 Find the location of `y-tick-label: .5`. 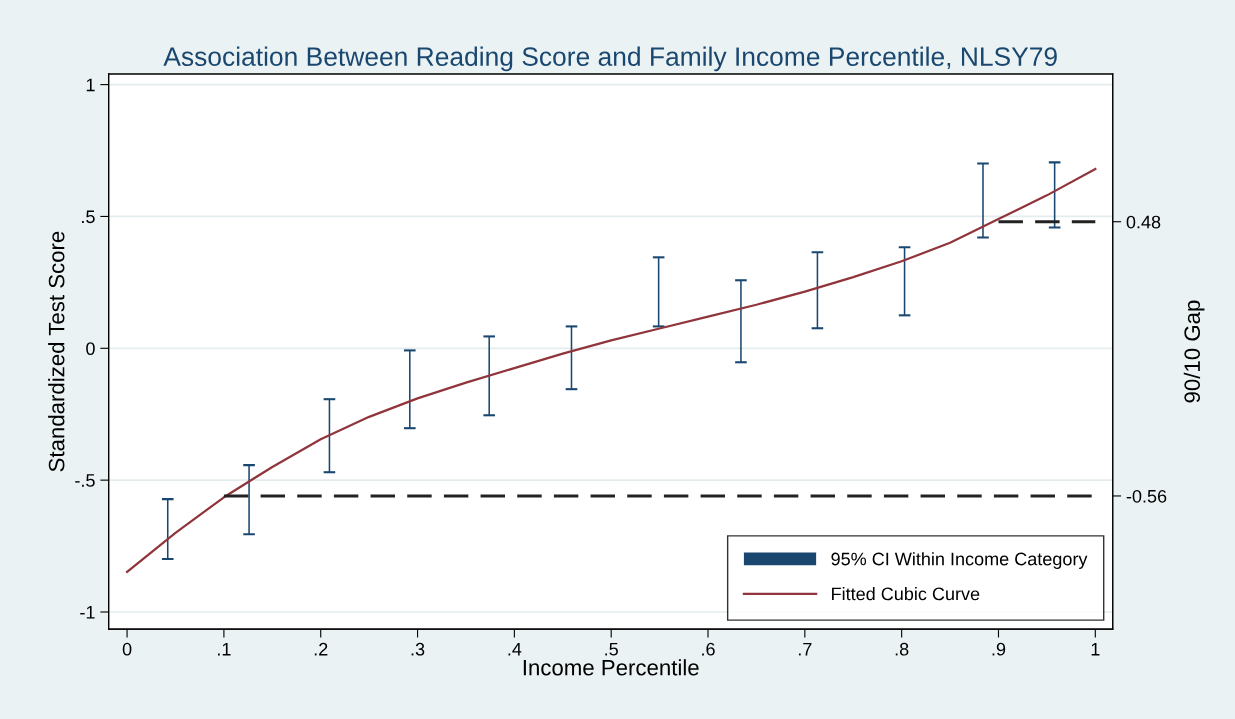

y-tick-label: .5 is located at coordinates (88, 217).